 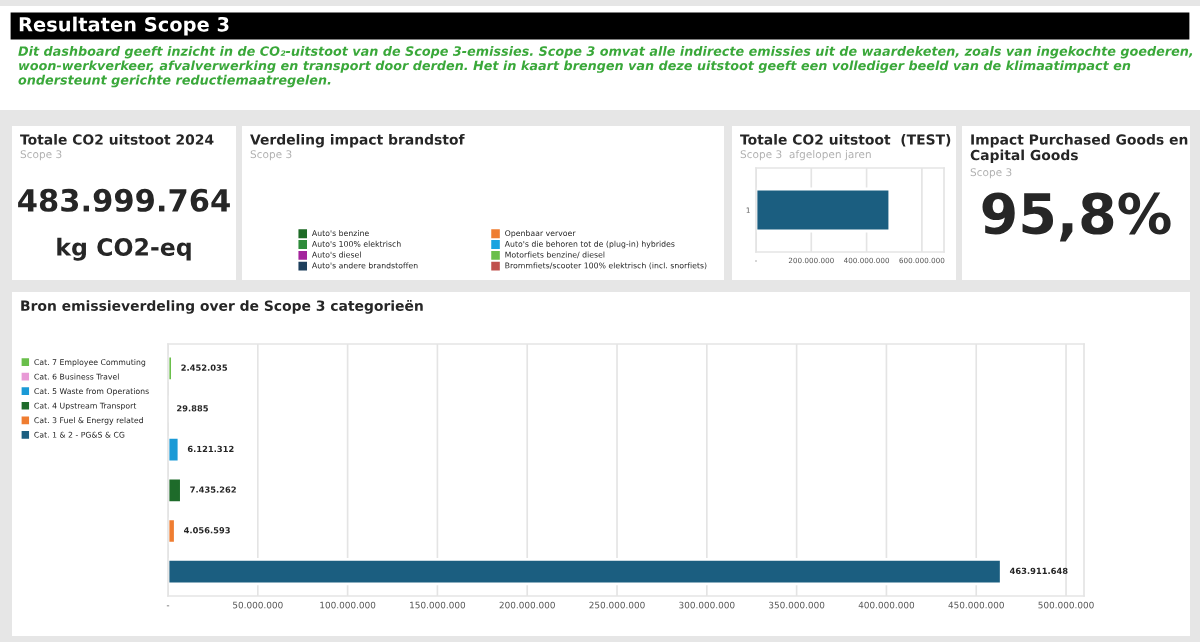 What do you see at coordinates (124, 200) in the screenshot?
I see `text: 483.999.764` at bounding box center [124, 200].